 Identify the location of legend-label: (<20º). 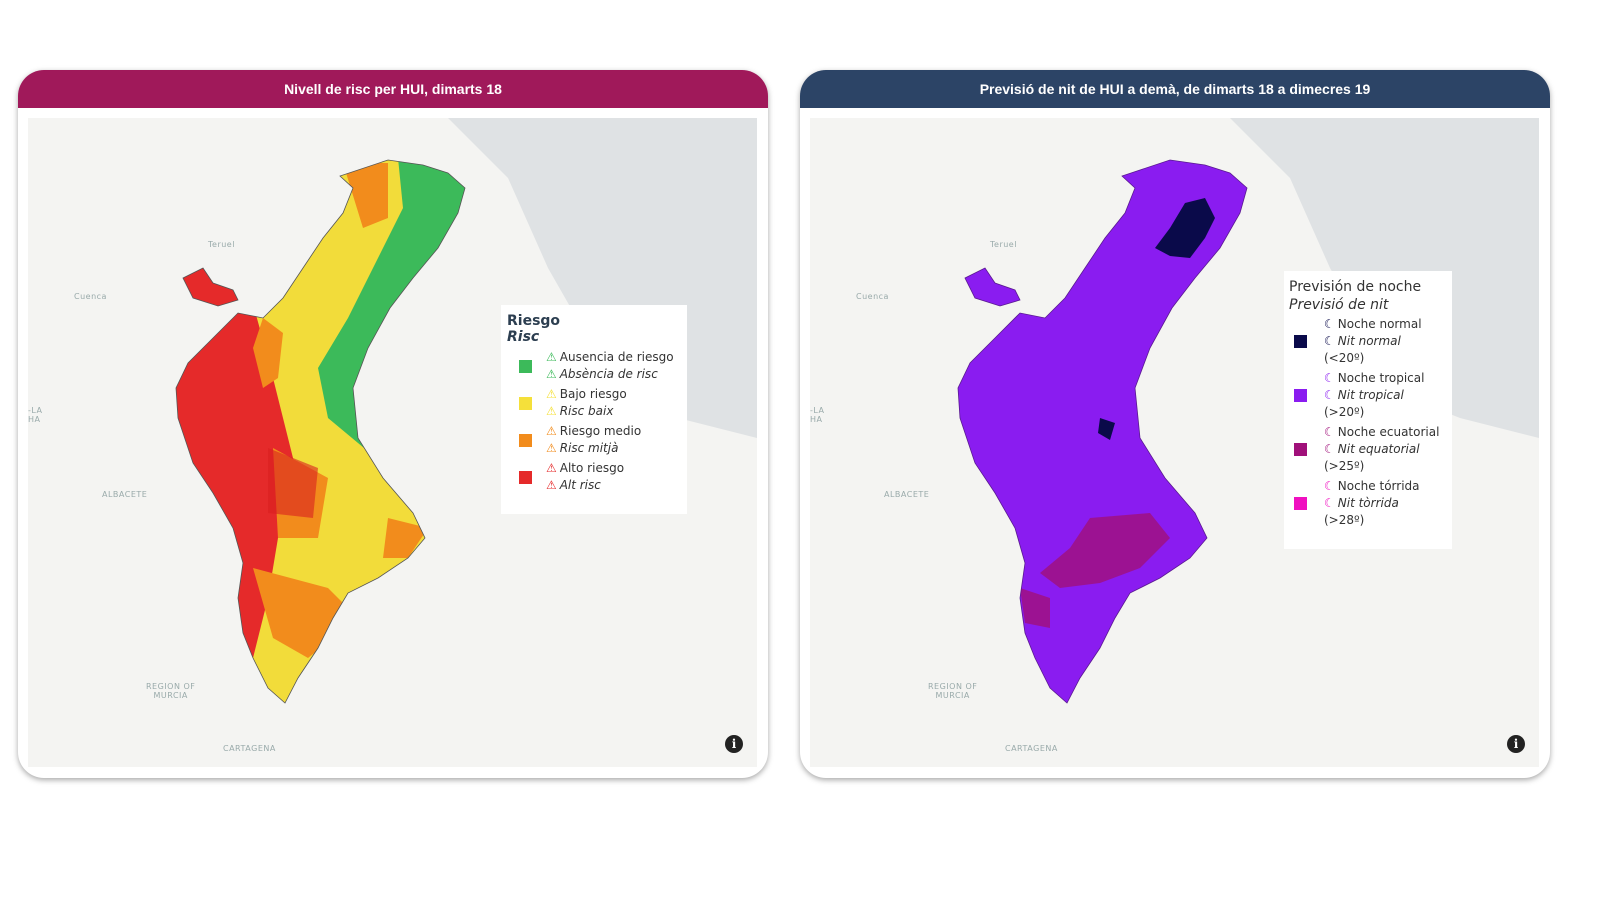
(1344, 358).